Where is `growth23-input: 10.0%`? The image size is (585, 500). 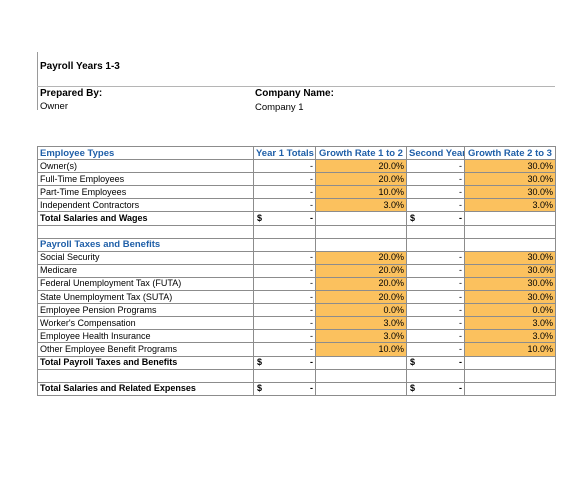
growth23-input: 10.0% is located at coordinates (510, 349).